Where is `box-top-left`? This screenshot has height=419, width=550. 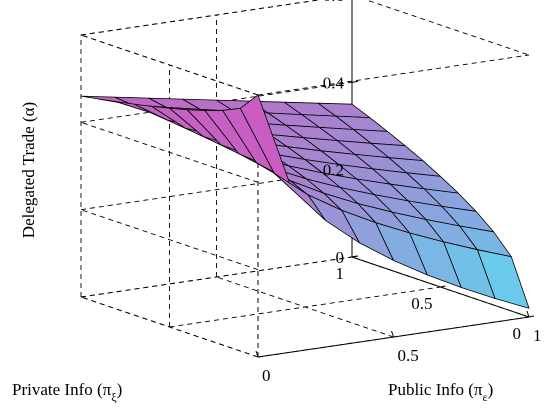
box-top-left is located at coordinates (447, 28).